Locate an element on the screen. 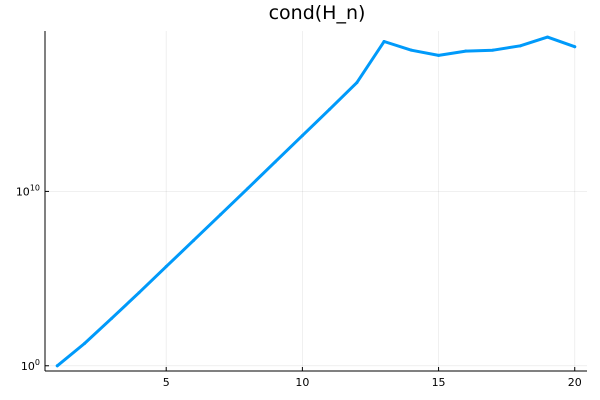  x-tick-label: 5 is located at coordinates (166, 382).